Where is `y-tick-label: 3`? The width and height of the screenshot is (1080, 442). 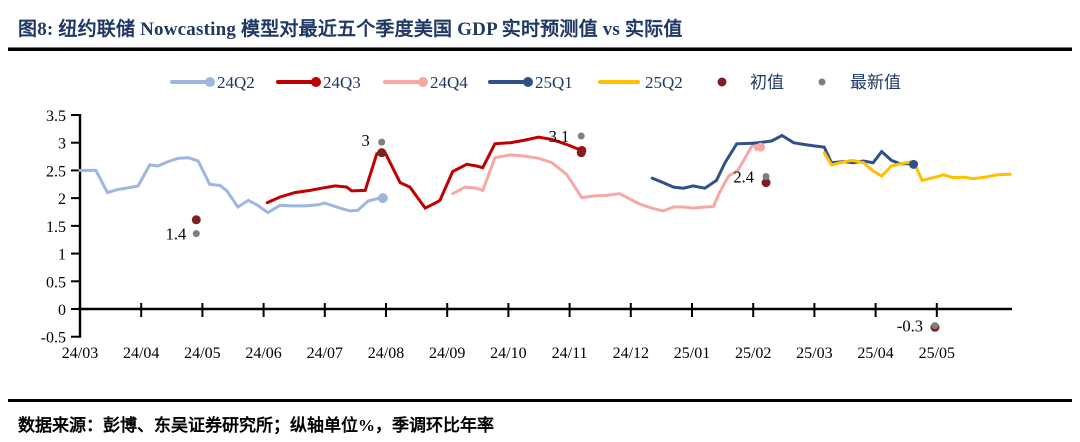 y-tick-label: 3 is located at coordinates (62, 144).